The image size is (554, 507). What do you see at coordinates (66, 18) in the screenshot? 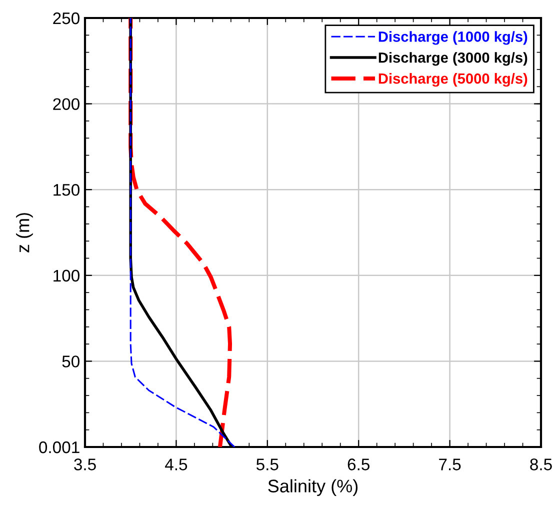
I see `y-tick-label: 250` at bounding box center [66, 18].